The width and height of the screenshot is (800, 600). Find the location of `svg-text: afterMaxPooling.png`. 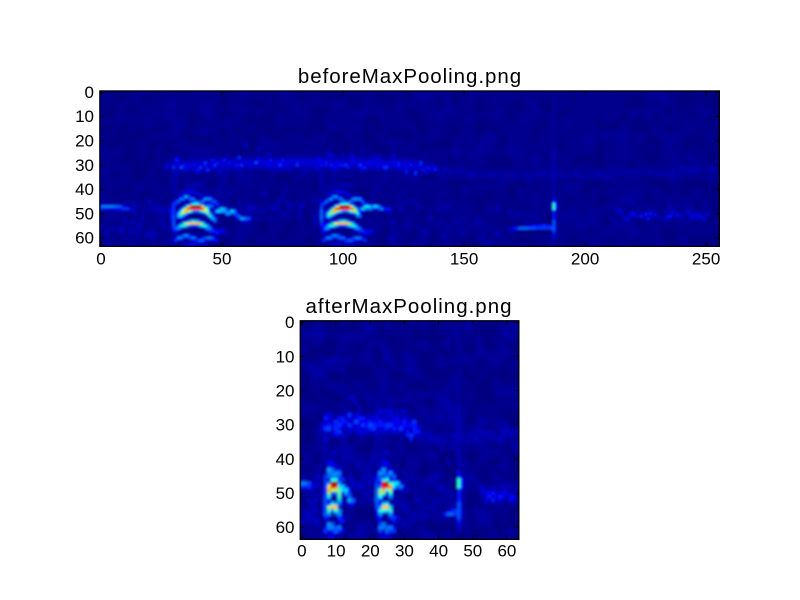

svg-text: afterMaxPooling.png is located at coordinates (408, 306).